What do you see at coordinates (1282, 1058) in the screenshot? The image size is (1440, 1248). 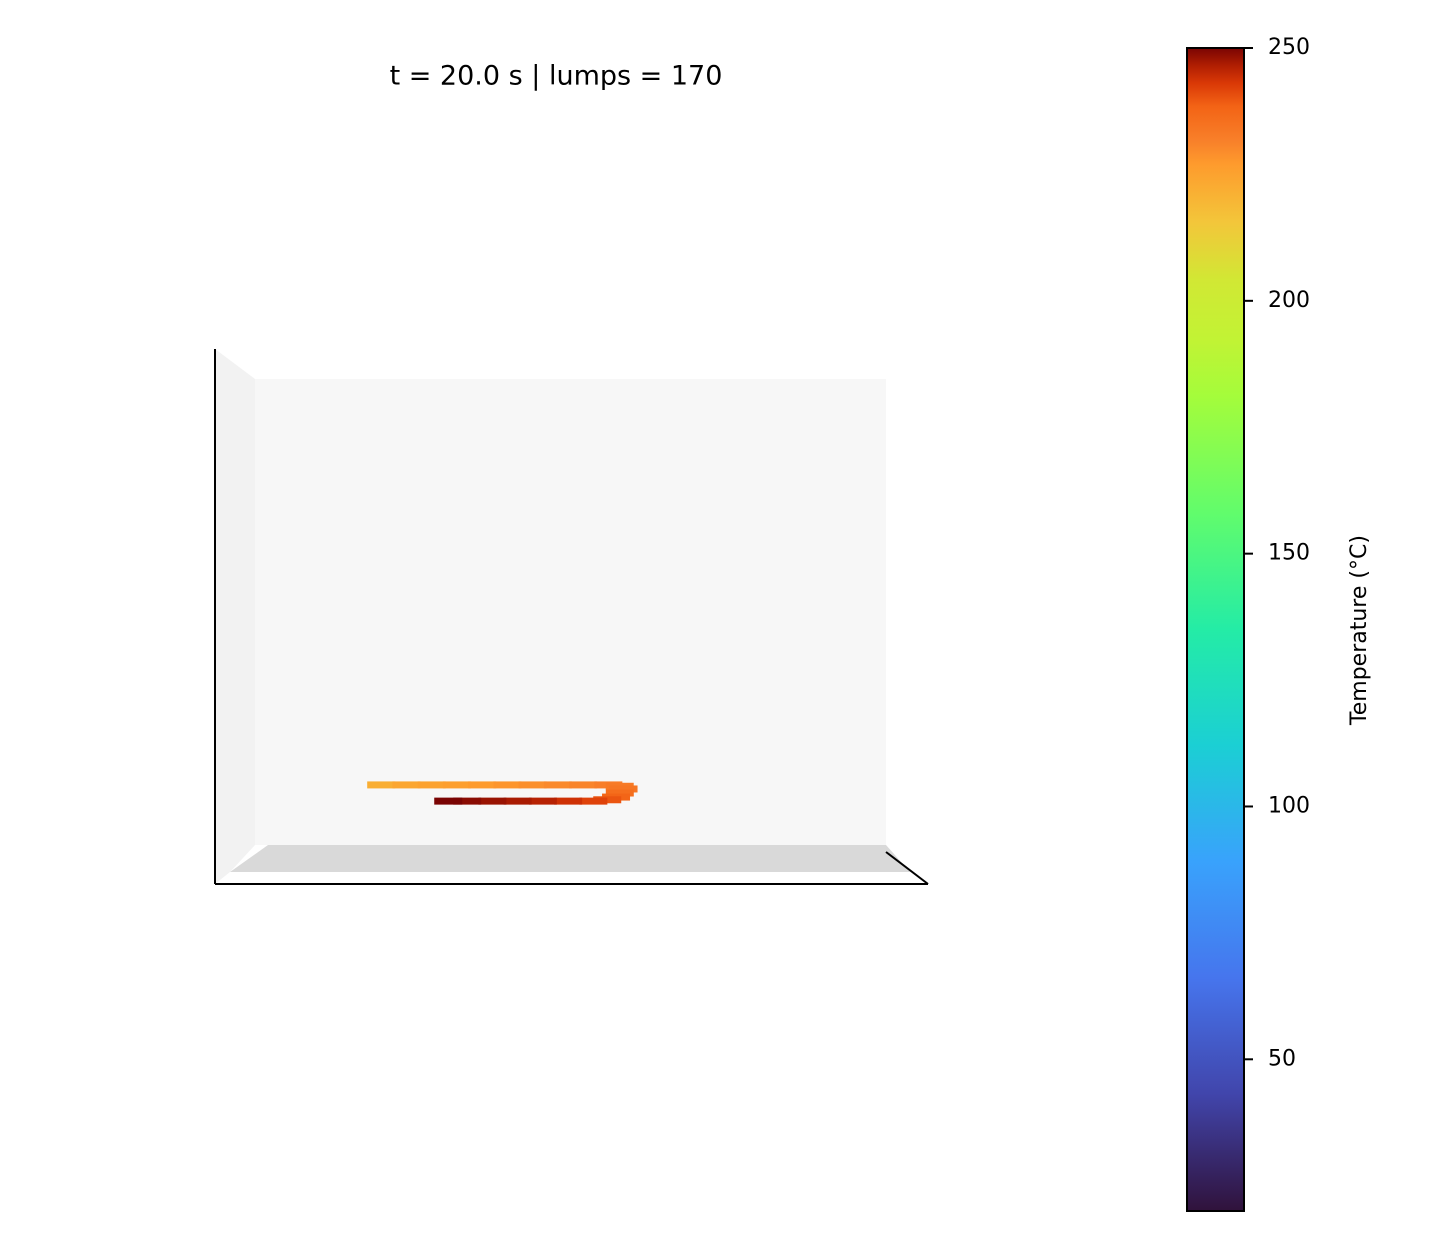 I see `colorbar-tick-label: 50` at bounding box center [1282, 1058].